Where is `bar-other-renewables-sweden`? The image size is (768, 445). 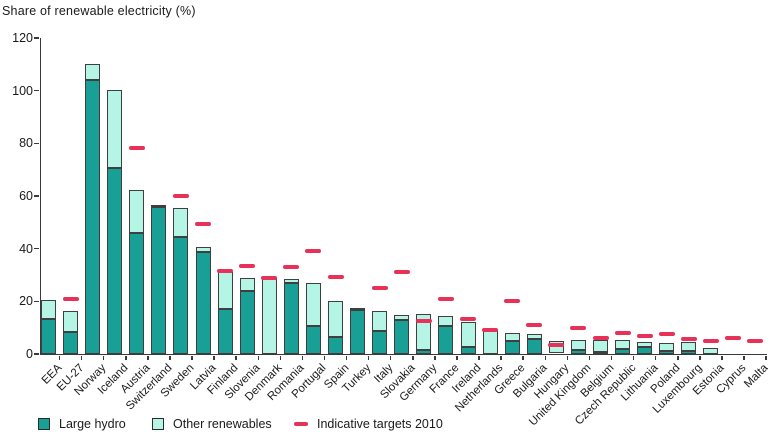 bar-other-renewables-sweden is located at coordinates (181, 223).